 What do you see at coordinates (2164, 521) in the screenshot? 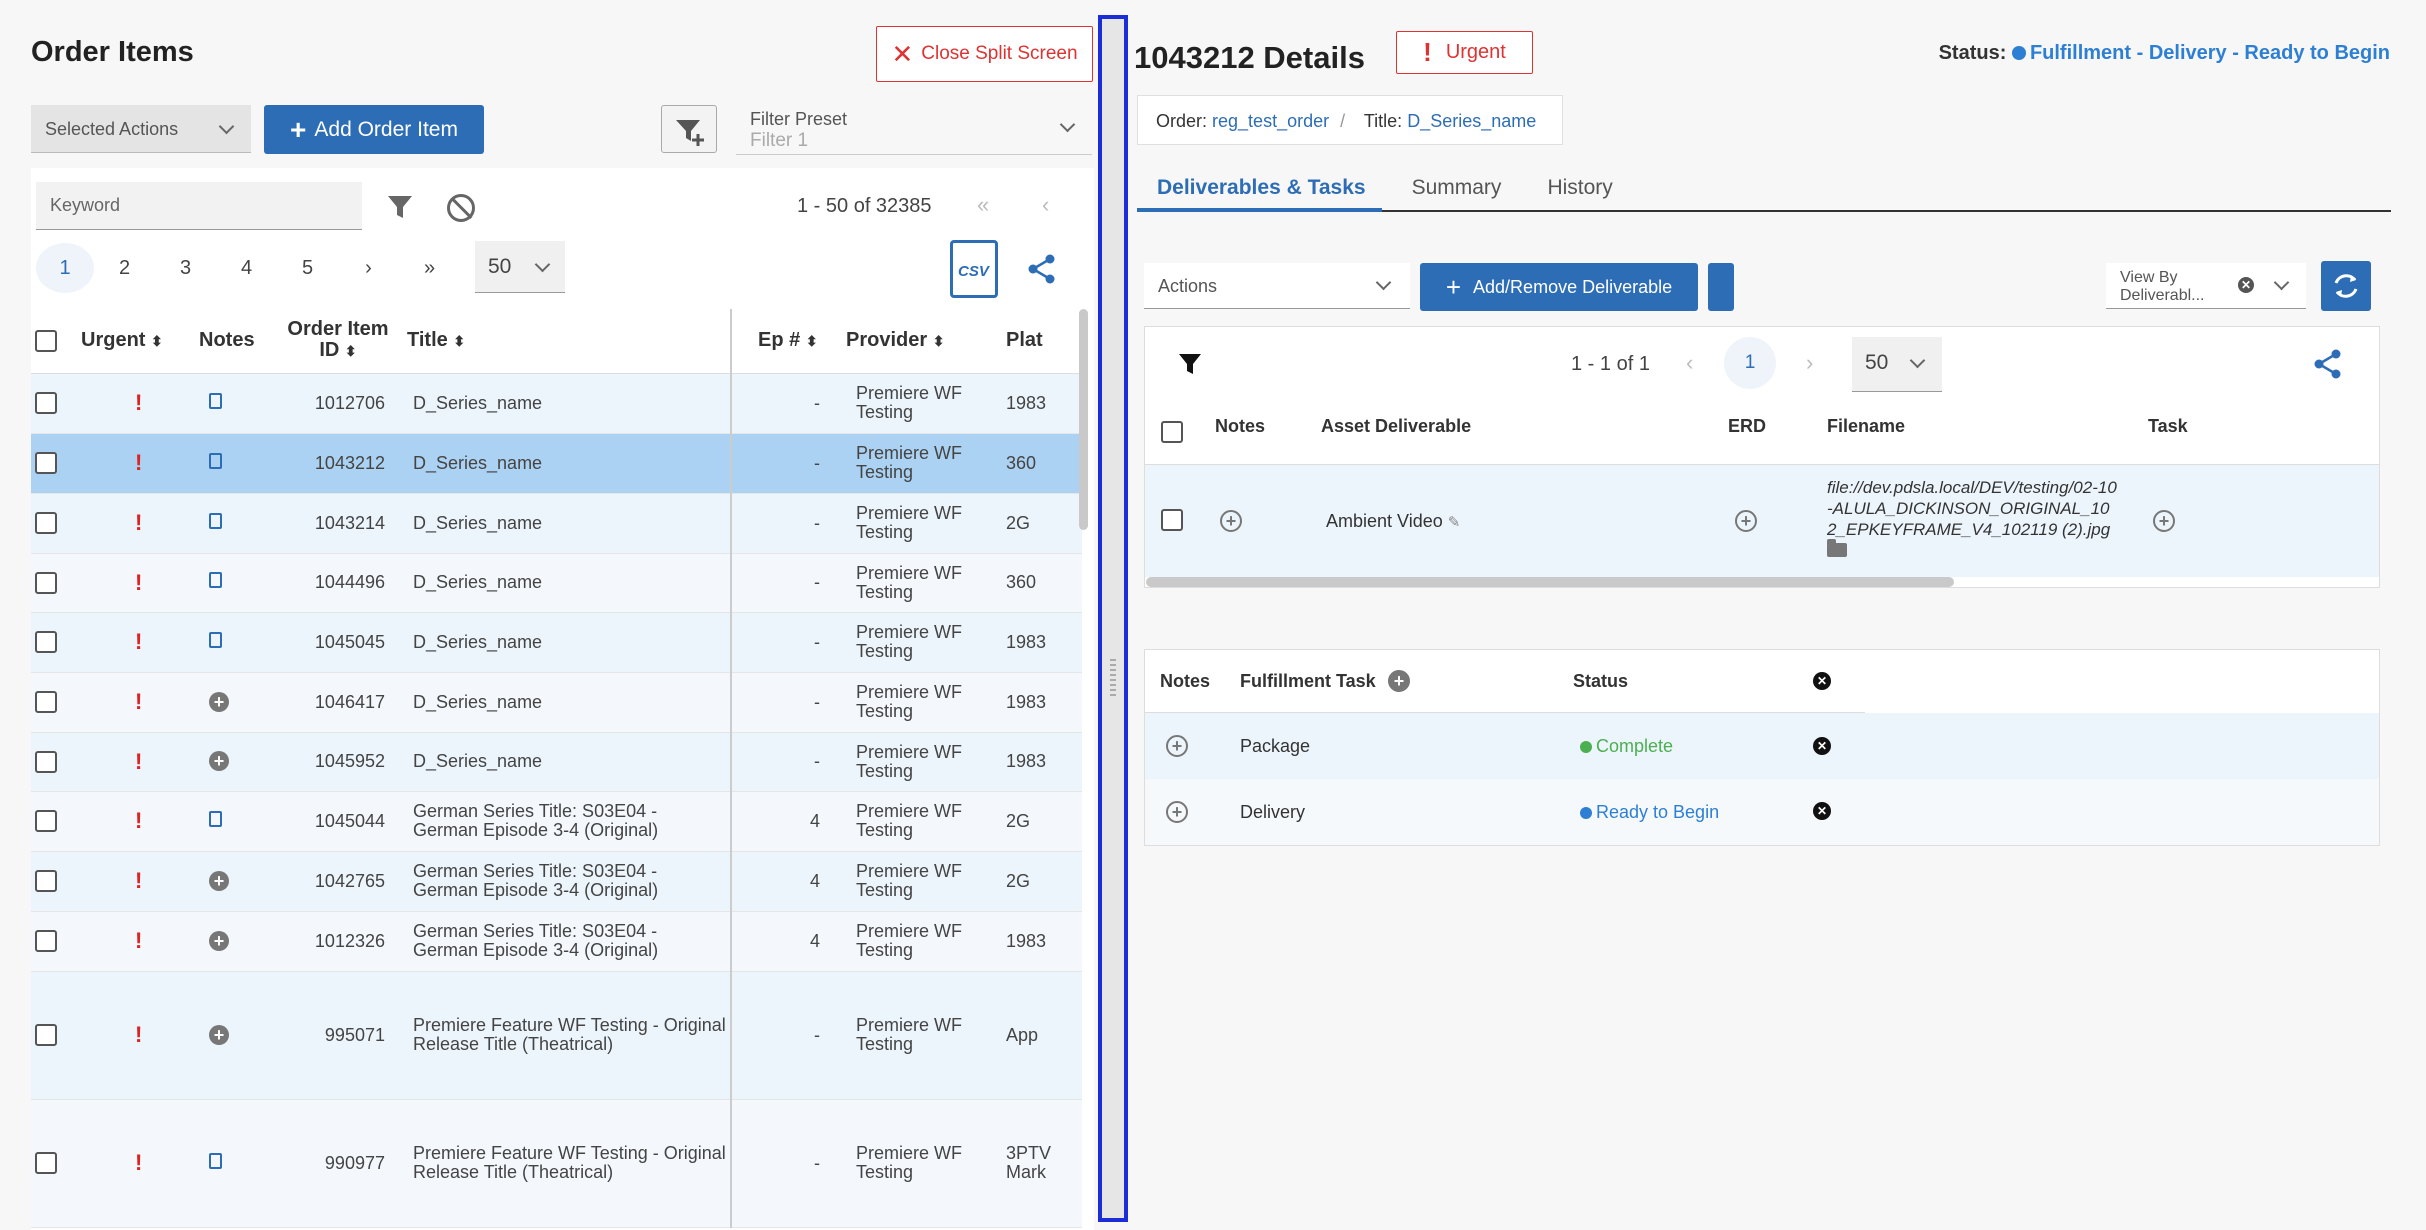
I see `add-task-icon: +` at bounding box center [2164, 521].